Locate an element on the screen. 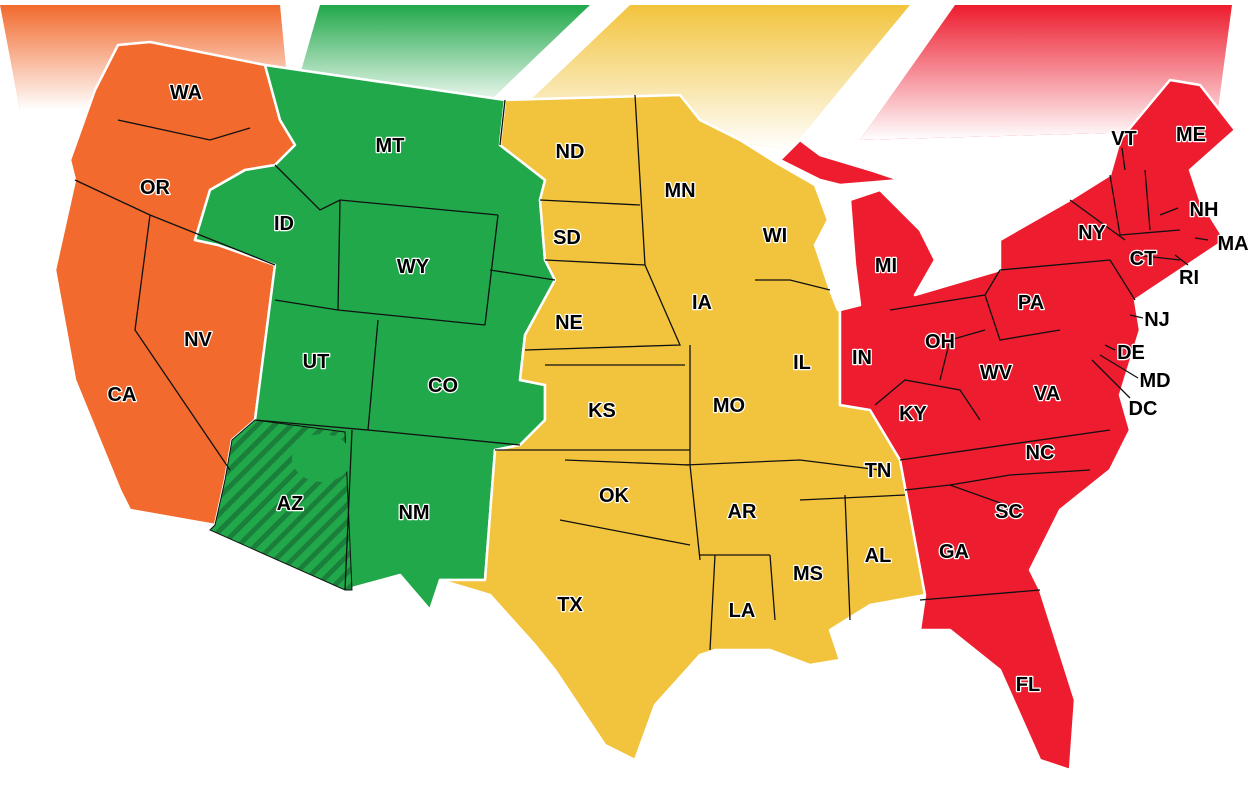  state-label-in: IN is located at coordinates (862, 358).